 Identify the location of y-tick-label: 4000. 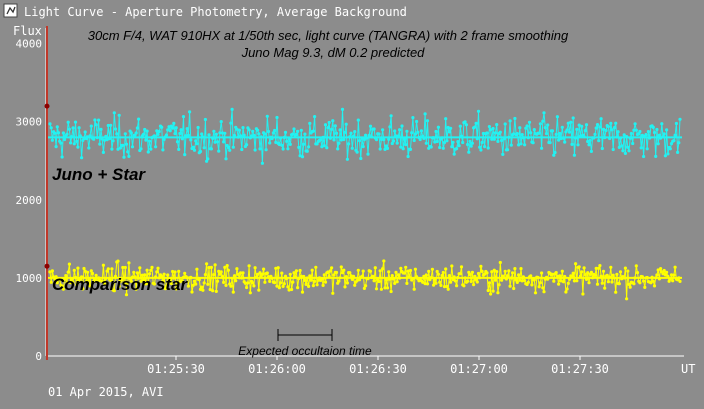
(29, 44).